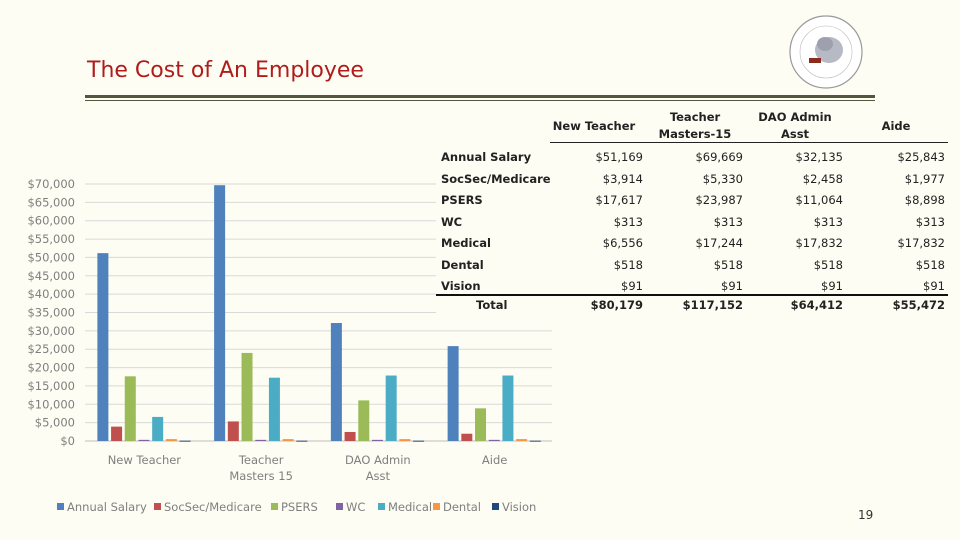 The image size is (960, 540). What do you see at coordinates (622, 243) in the screenshot?
I see `cell-value: $6,556` at bounding box center [622, 243].